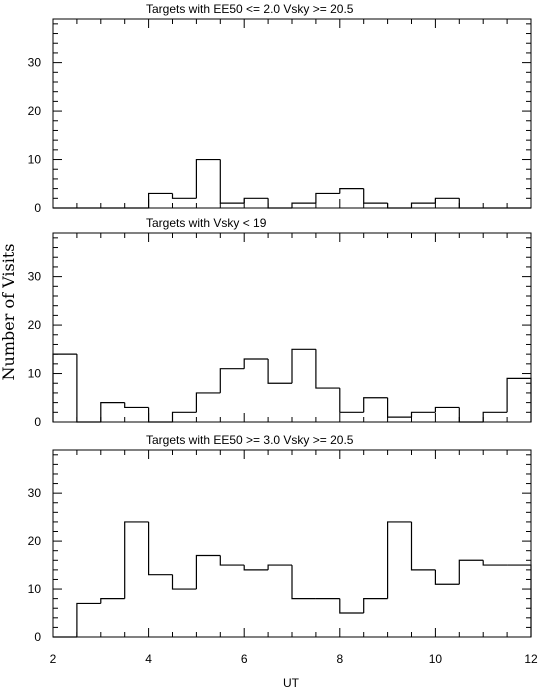 The width and height of the screenshot is (538, 688). What do you see at coordinates (206, 223) in the screenshot?
I see `panel-title: Targets with Vsky < 19` at bounding box center [206, 223].